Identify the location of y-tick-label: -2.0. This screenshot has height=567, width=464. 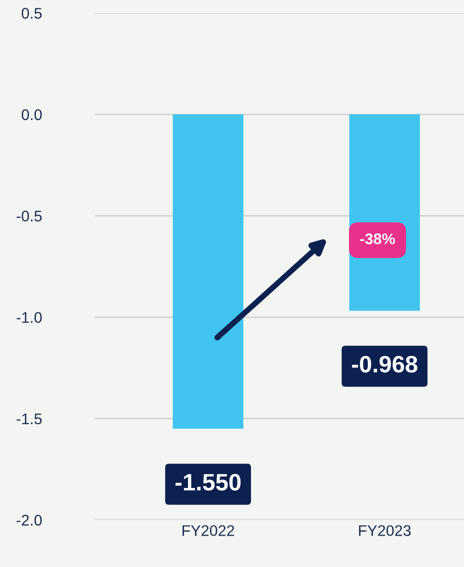
(29, 520).